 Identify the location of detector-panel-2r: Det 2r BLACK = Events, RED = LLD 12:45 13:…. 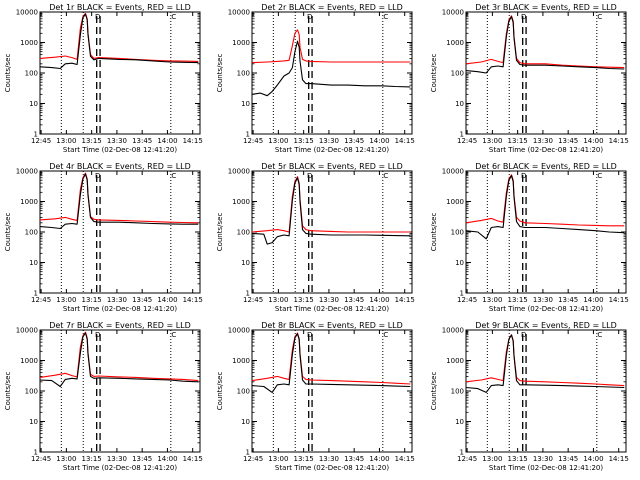
(315, 78).